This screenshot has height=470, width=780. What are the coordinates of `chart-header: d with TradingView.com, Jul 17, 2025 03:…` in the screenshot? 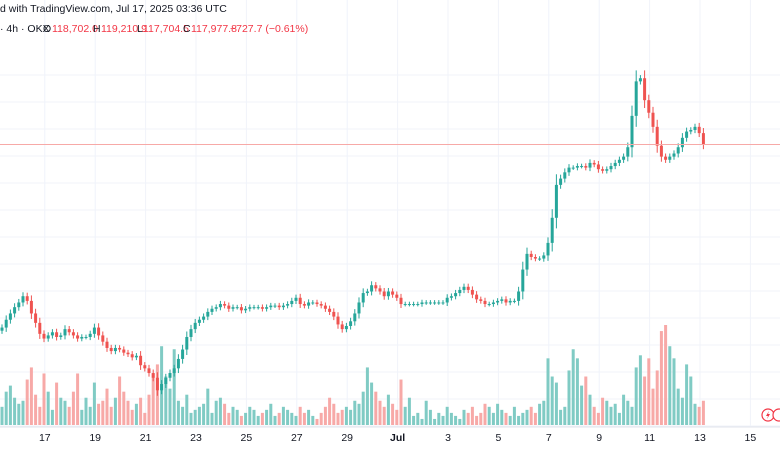 It's located at (154, 19).